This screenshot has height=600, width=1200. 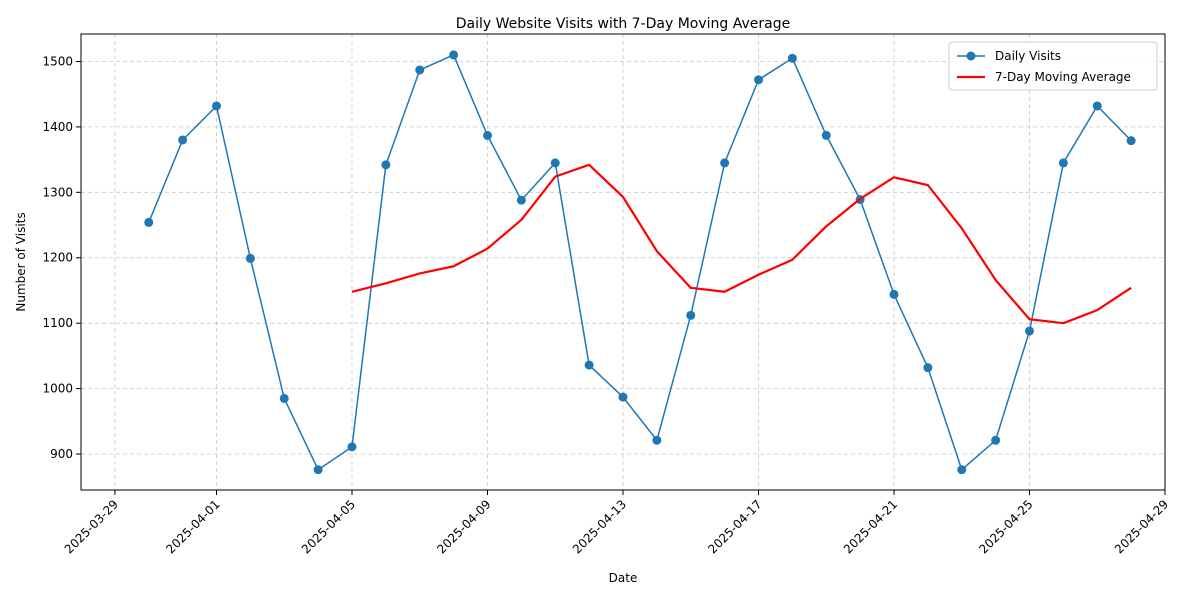 What do you see at coordinates (57, 389) in the screenshot?
I see `y-tick-label: 1000` at bounding box center [57, 389].